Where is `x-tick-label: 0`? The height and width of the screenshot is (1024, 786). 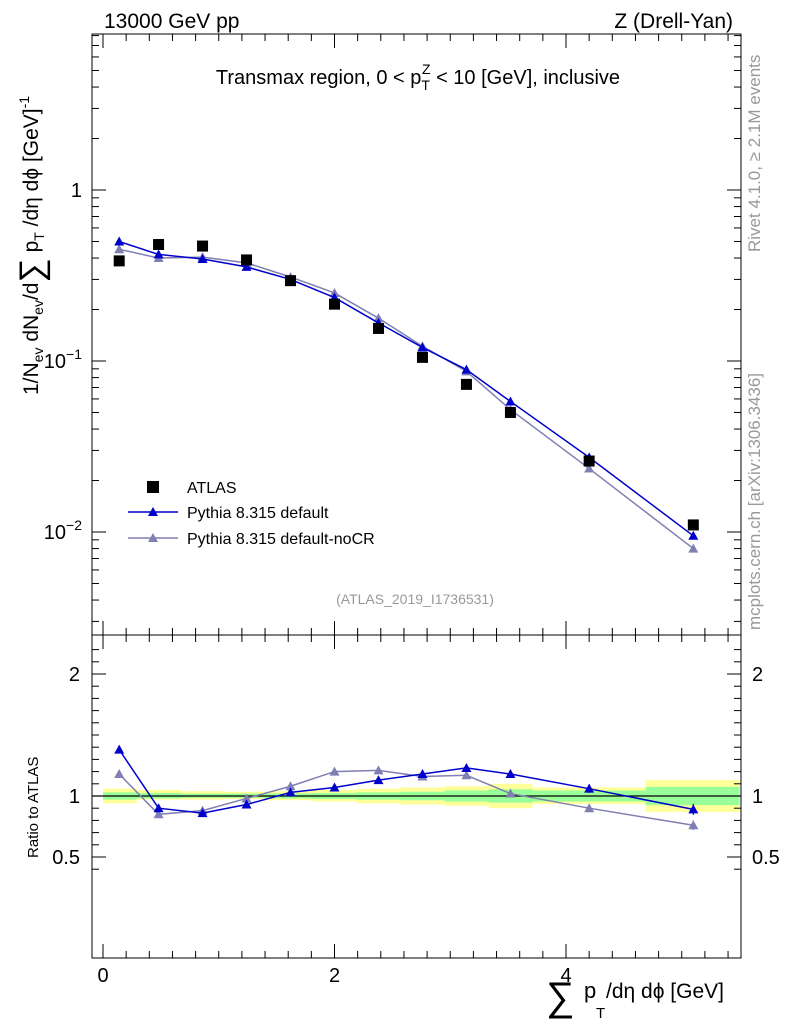
x-tick-label: 0 is located at coordinates (102, 976).